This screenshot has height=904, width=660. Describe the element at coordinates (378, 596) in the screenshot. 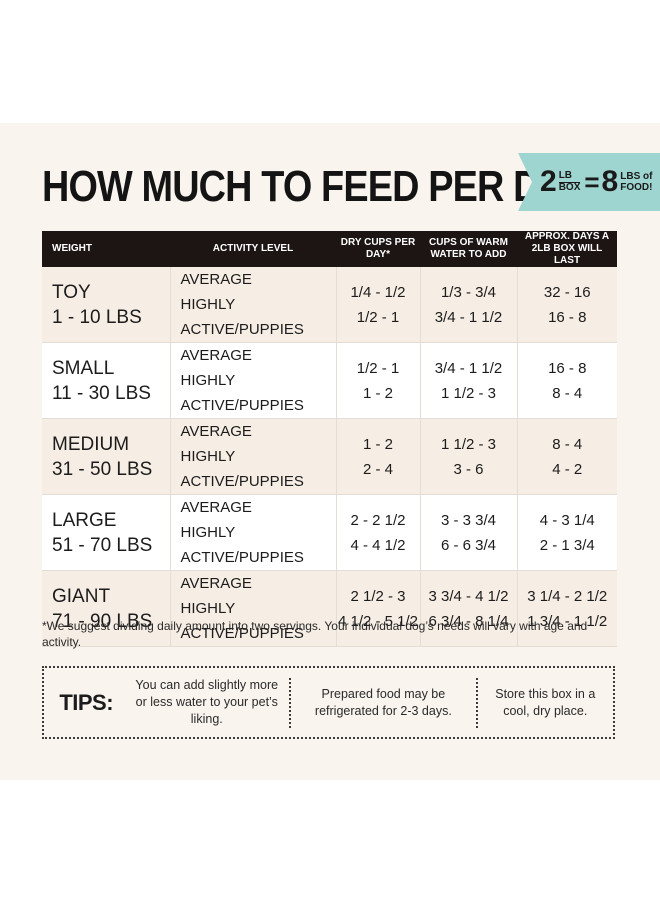

I see `dry-cups-value: 2 1/2 - 3` at that location.